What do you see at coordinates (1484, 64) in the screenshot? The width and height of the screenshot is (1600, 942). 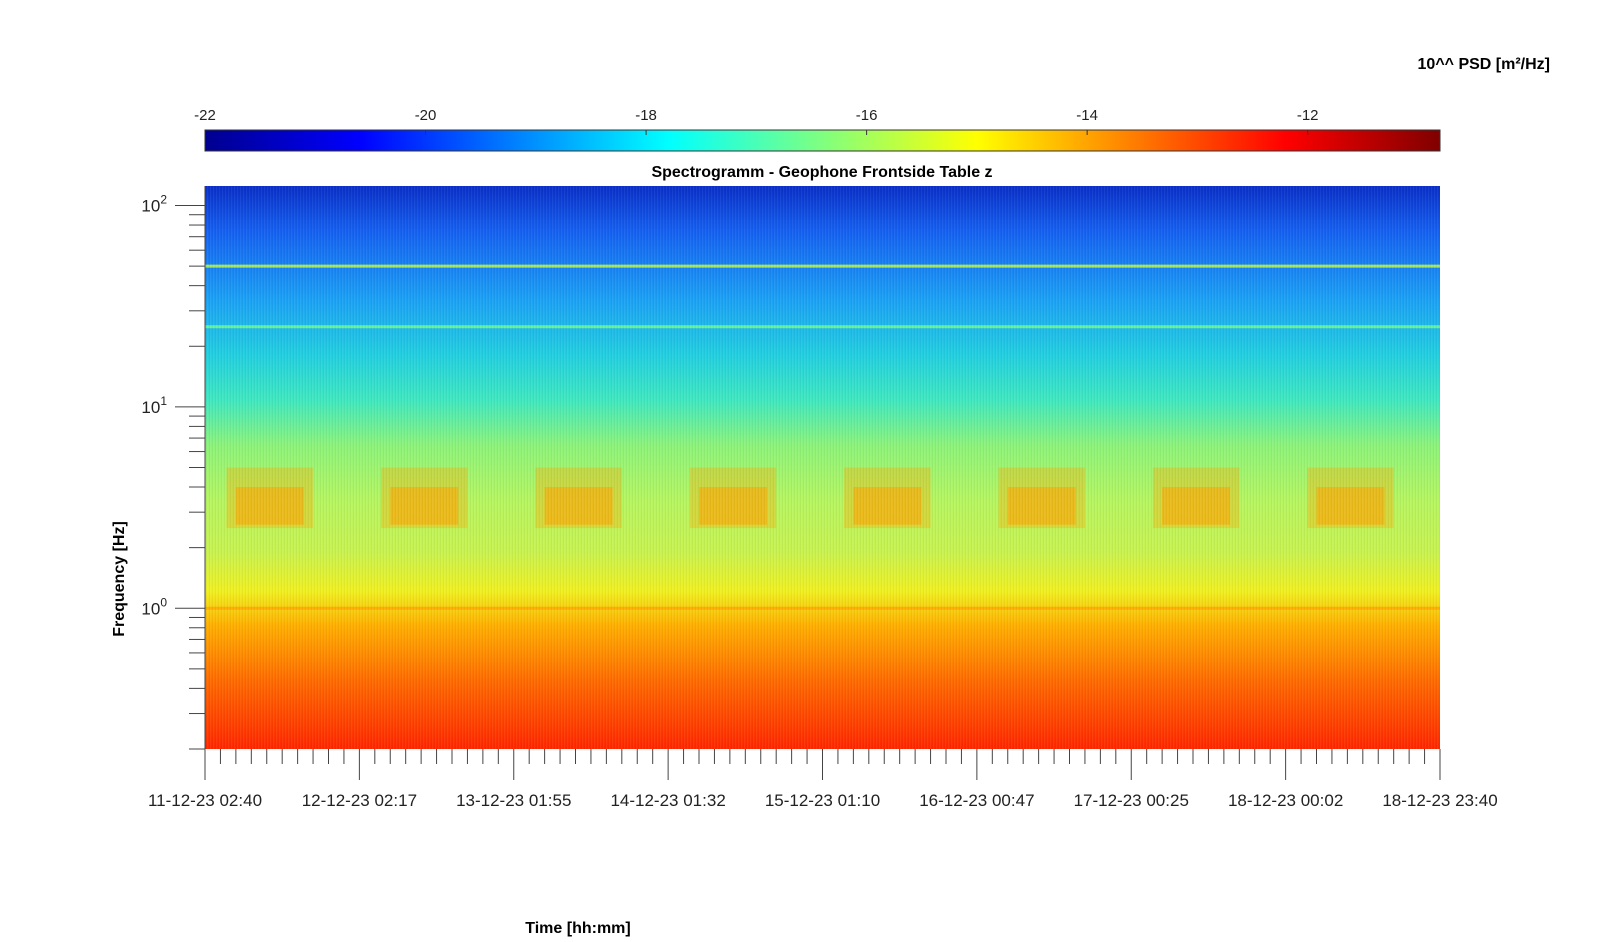 I see `colorbar-label: 10^^ PSD [m²/Hz]` at bounding box center [1484, 64].